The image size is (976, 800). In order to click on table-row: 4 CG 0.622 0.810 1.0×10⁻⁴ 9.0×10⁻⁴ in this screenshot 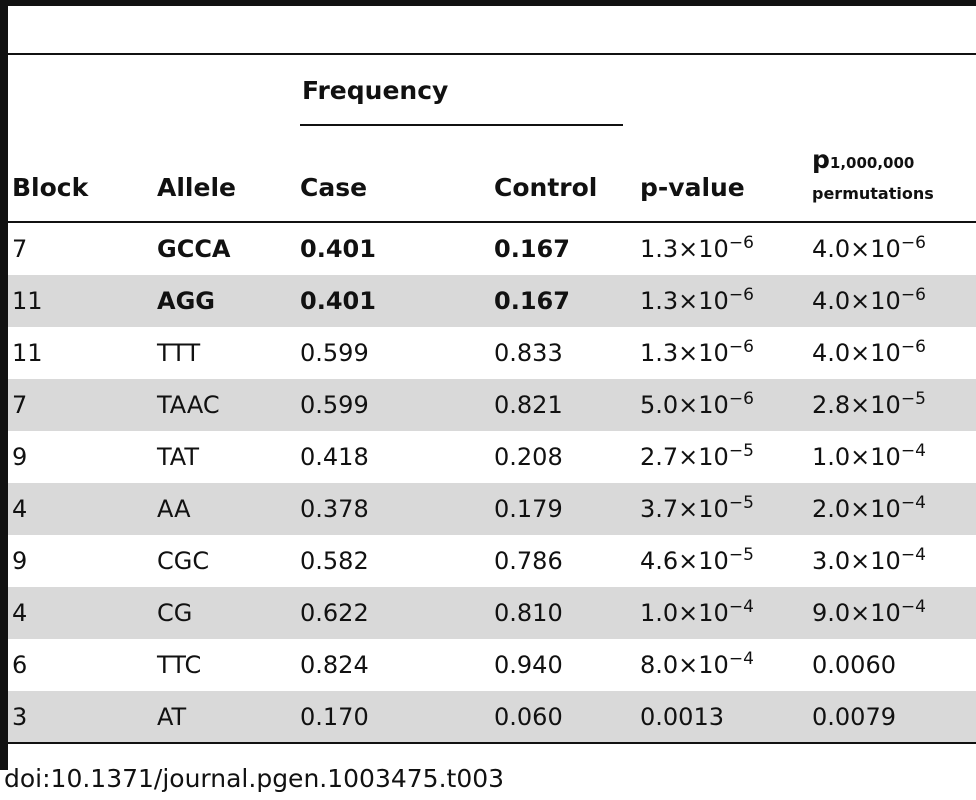, I will do `click(492, 613)`.